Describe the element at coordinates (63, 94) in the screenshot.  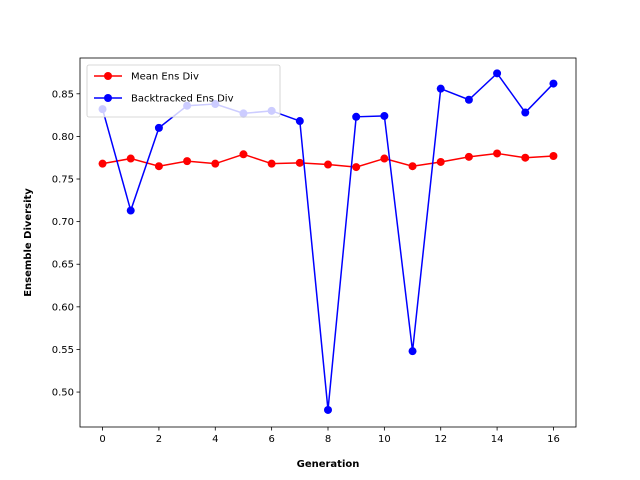
I see `y-tick-label: 0.85` at that location.